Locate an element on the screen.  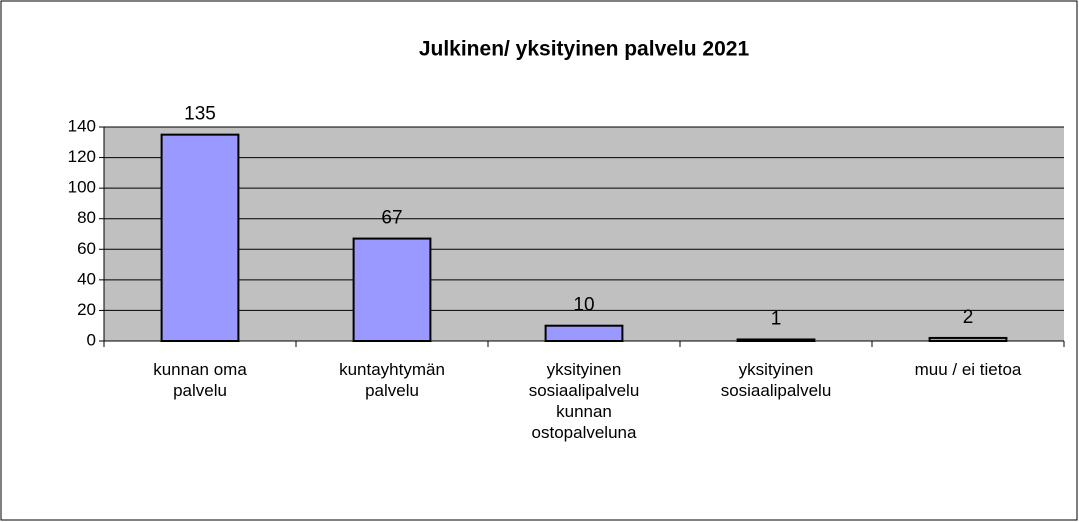
y-tick-label: 20 is located at coordinates (86, 309).